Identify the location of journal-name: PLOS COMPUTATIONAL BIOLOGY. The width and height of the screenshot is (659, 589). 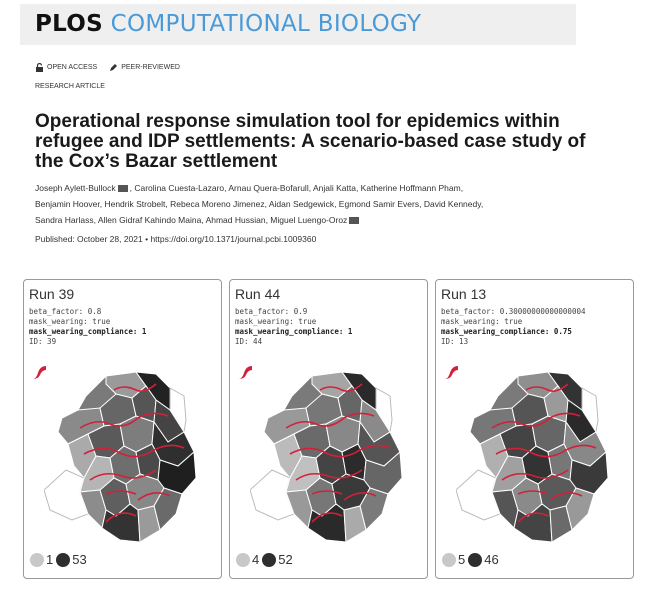
(228, 24).